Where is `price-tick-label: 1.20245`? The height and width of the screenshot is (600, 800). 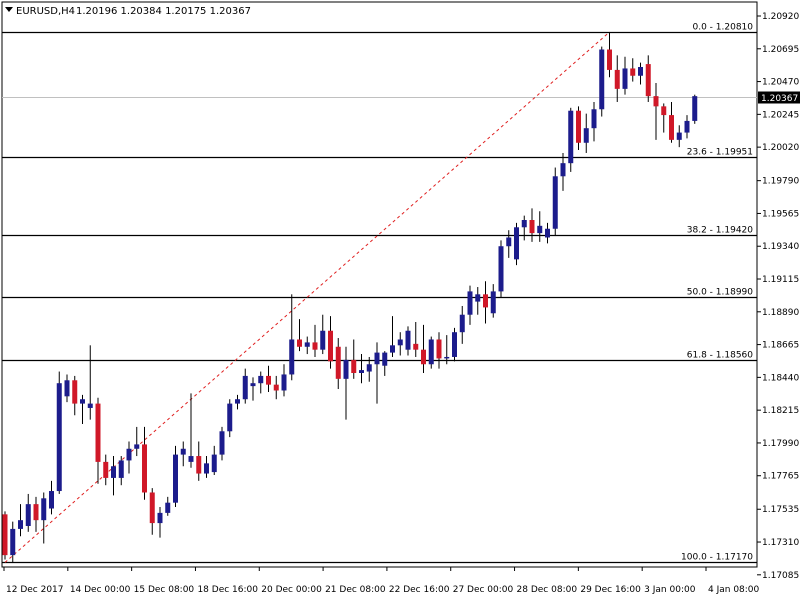
price-tick-label: 1.20245 is located at coordinates (780, 115).